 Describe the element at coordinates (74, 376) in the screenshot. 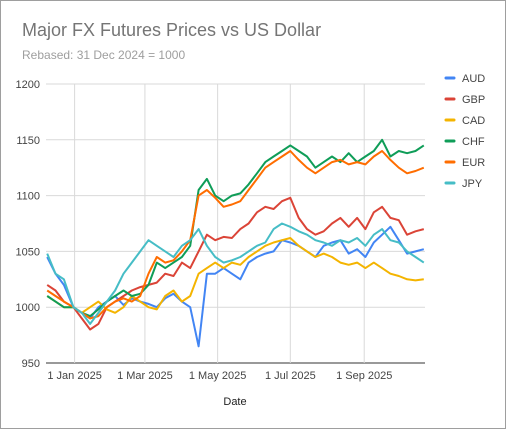

I see `x-tick-label: 1 Jan 2025` at that location.